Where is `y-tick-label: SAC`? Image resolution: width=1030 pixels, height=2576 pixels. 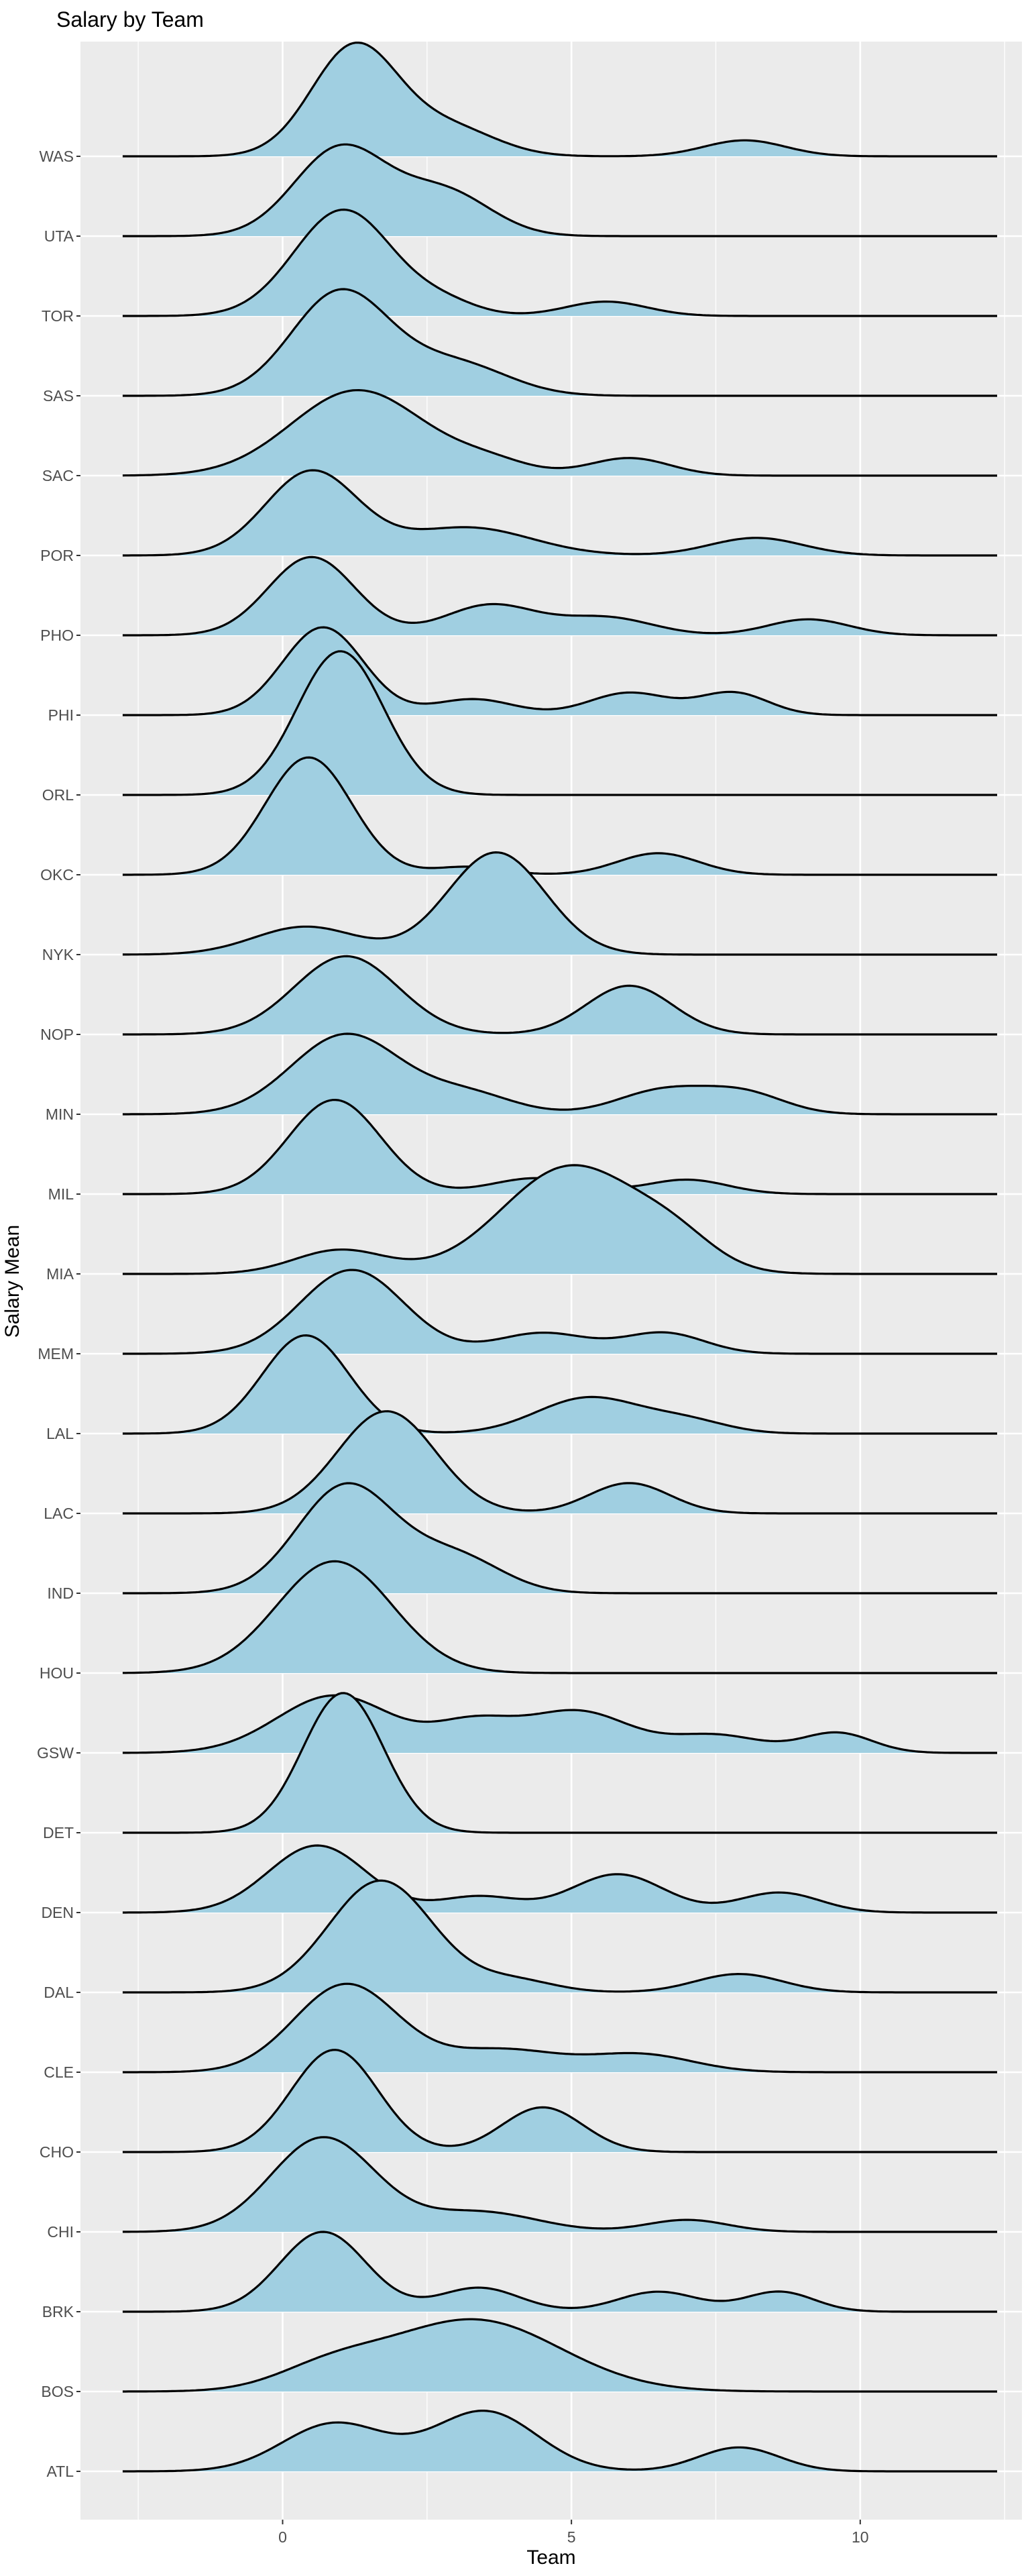 y-tick-label: SAC is located at coordinates (58, 475).